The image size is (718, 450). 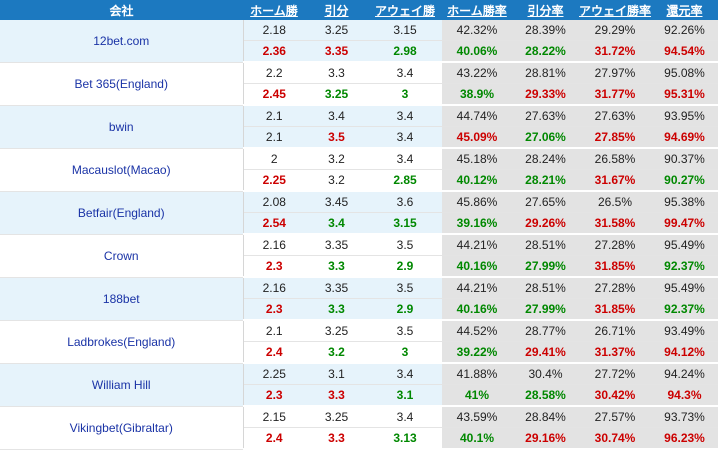 I want to click on initial-home-rate: 45.86%, so click(x=477, y=202).